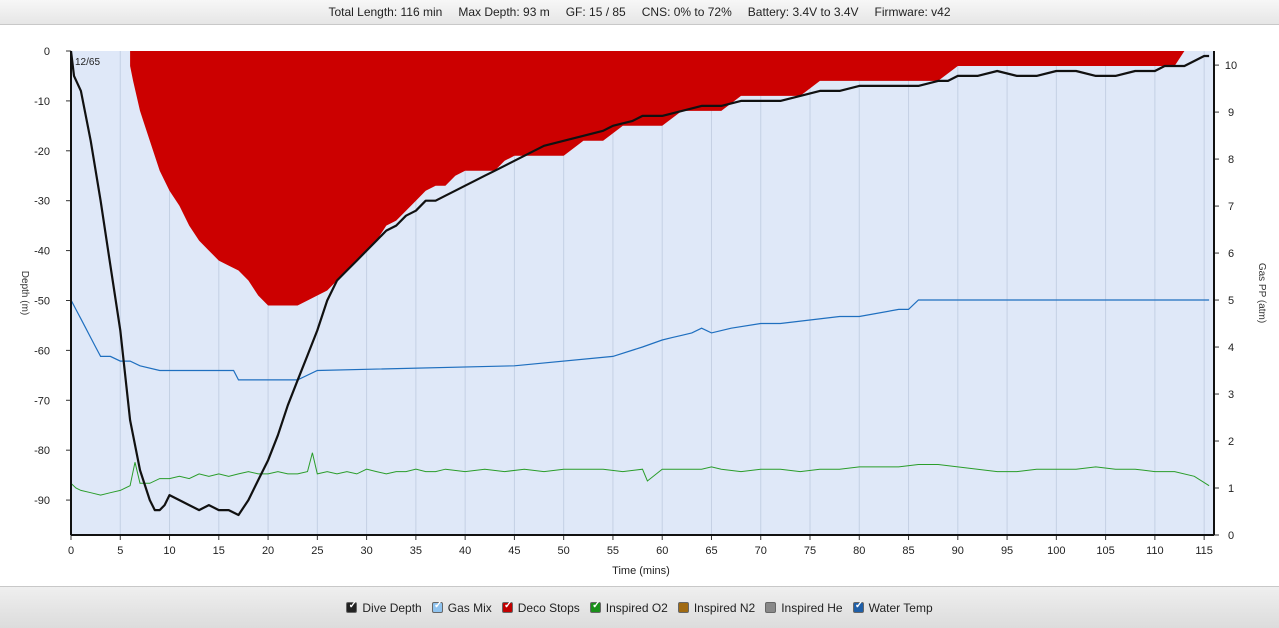 Image resolution: width=1279 pixels, height=628 pixels. I want to click on x-tick-label: 10, so click(169, 551).